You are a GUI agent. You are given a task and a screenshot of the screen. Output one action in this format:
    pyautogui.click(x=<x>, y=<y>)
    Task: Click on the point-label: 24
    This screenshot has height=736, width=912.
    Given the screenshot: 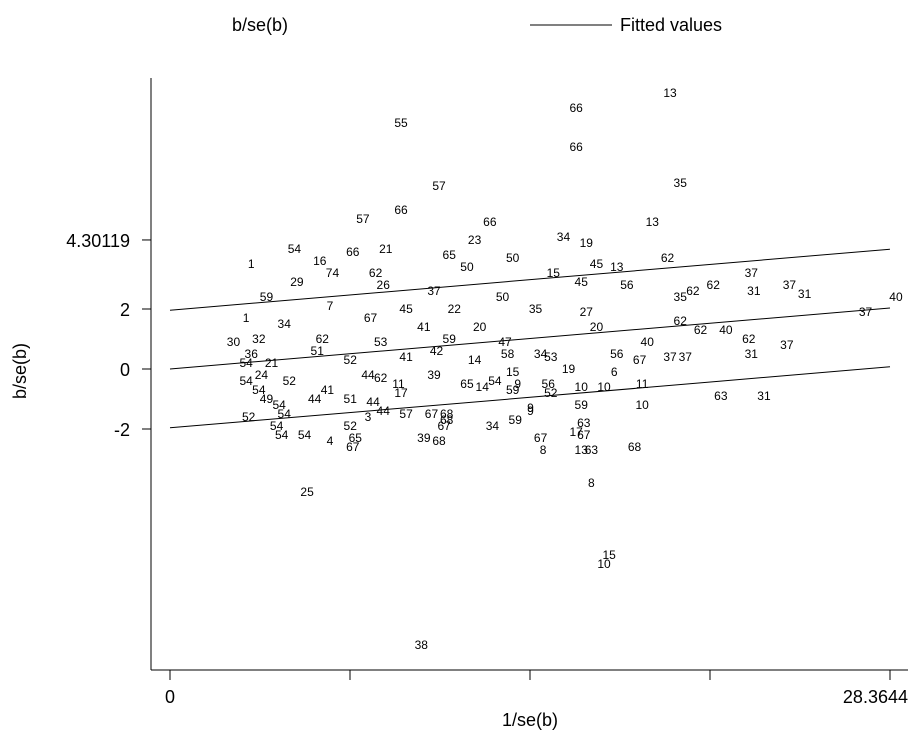 What is the action you would take?
    pyautogui.click(x=262, y=375)
    